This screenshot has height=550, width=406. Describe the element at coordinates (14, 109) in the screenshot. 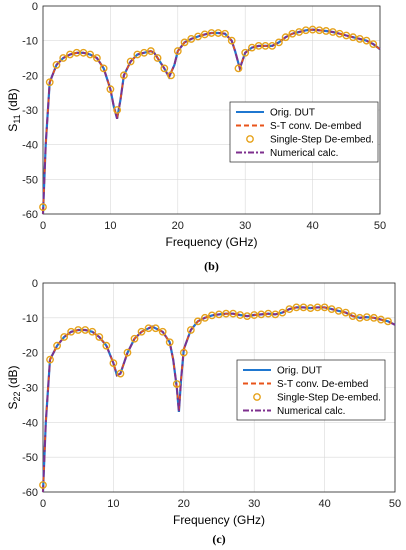

I see `y-axis-label: S11 (dB)` at that location.